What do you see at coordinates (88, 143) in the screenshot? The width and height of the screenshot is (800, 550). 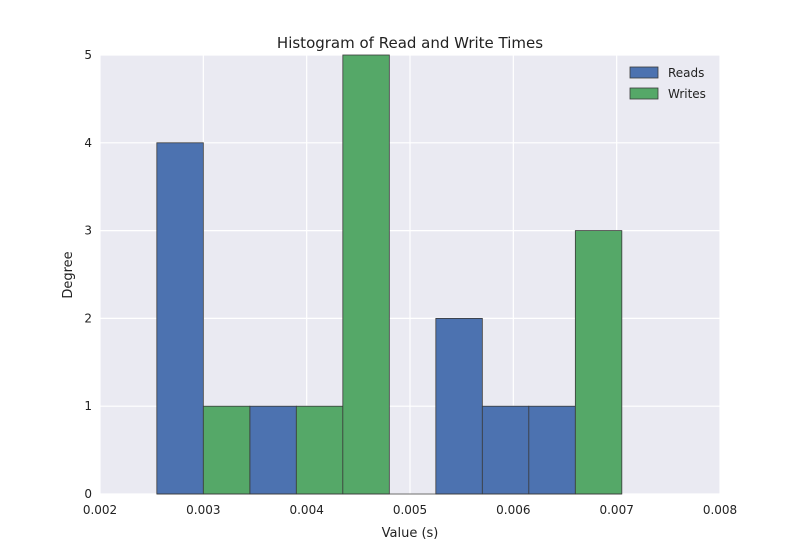 I see `y-tick-label: 4` at bounding box center [88, 143].